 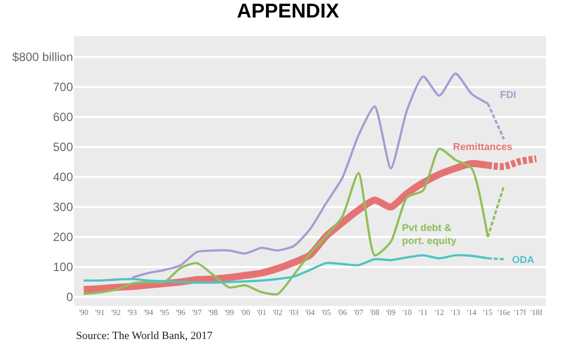 What do you see at coordinates (483, 147) in the screenshot?
I see `series-label: Remittances` at bounding box center [483, 147].